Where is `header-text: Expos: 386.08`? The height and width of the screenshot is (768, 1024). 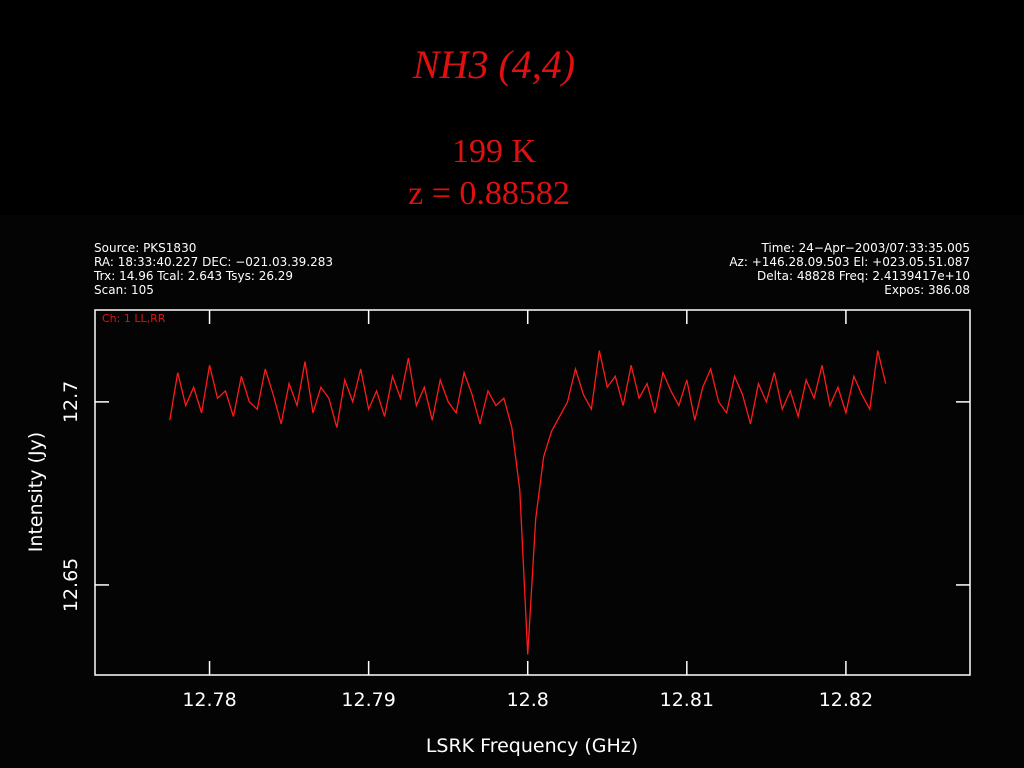
header-text: Expos: 386.08 is located at coordinates (927, 290).